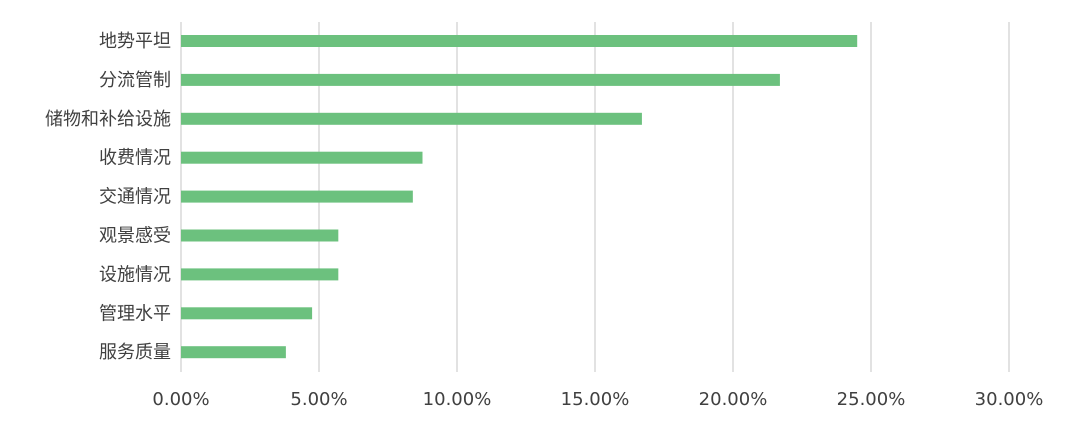  I want to click on category-label-3: 收费情况, so click(135, 158).